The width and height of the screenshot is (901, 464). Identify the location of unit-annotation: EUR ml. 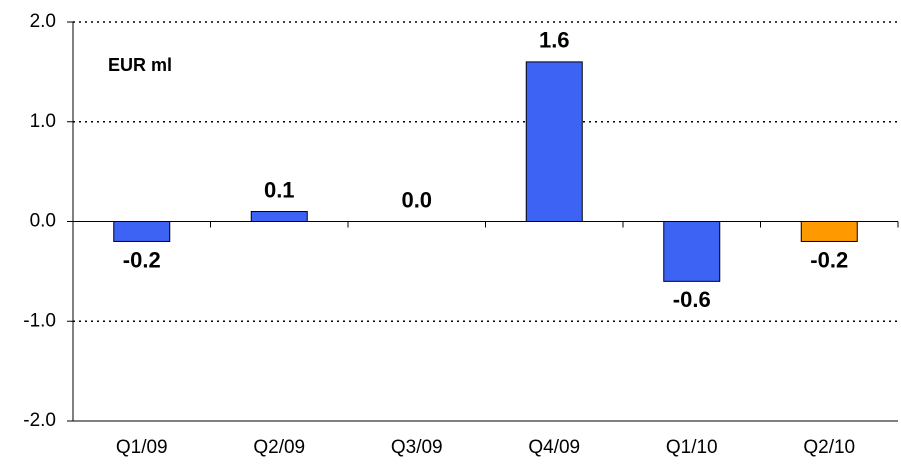
(140, 65).